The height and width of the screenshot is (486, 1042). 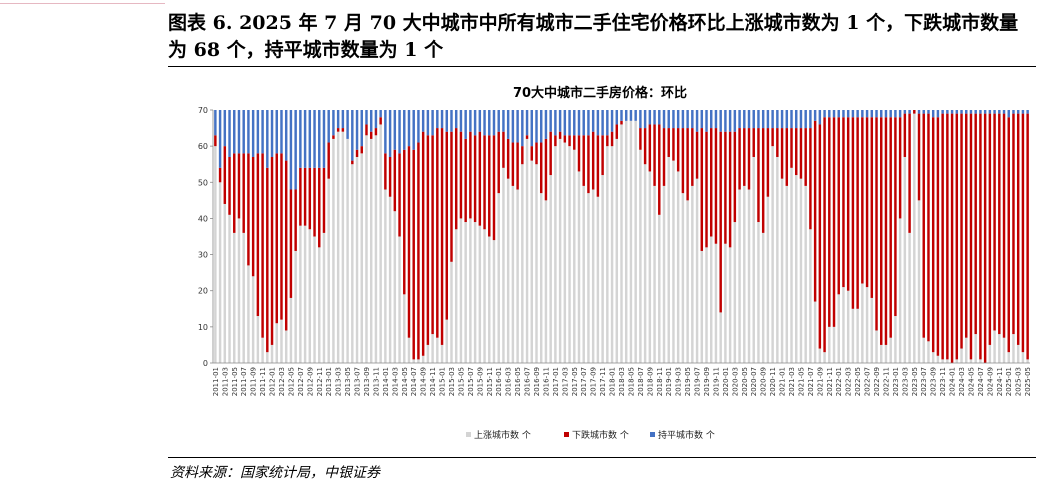 What do you see at coordinates (518, 381) in the screenshot?
I see `x-tick-label: 2016-05` at bounding box center [518, 381].